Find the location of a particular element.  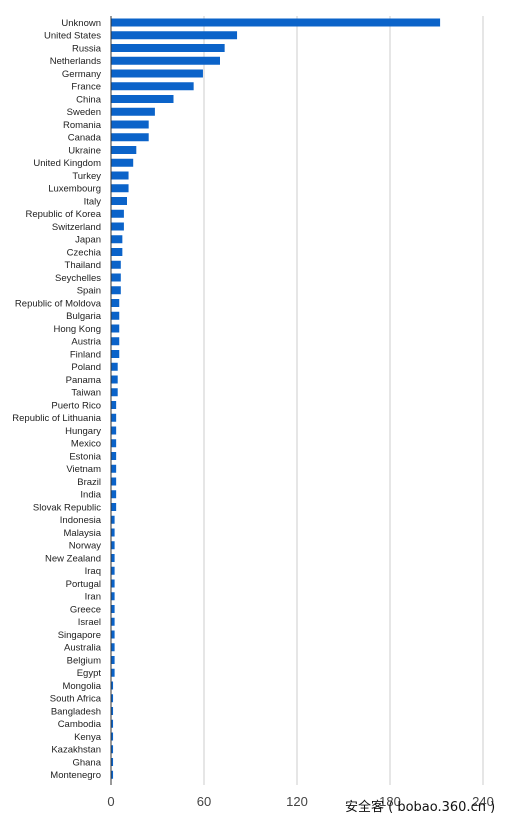

category-label: China is located at coordinates (89, 99).